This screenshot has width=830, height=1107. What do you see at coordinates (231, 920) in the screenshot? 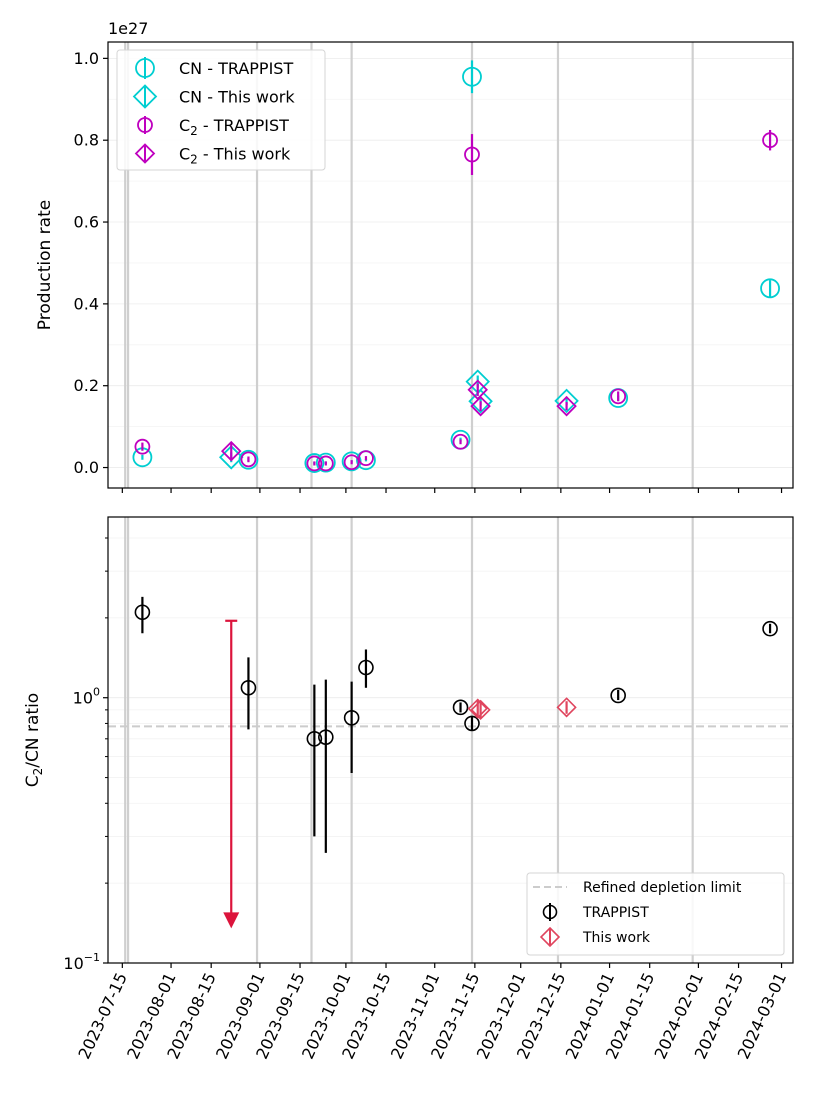
I see `upper-limit-arrowhead` at bounding box center [231, 920].